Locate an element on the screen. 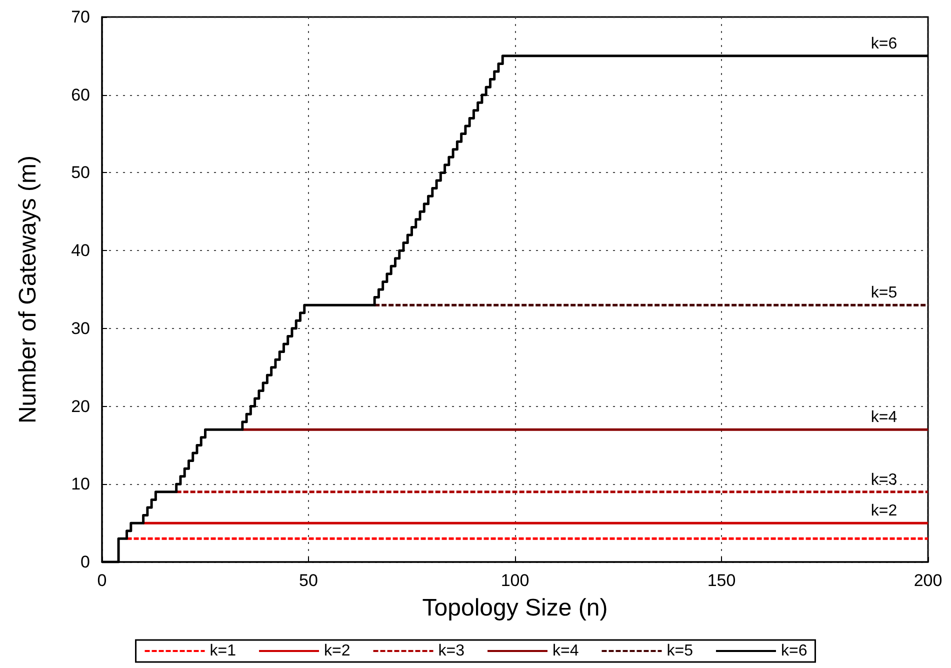 Image resolution: width=951 pixels, height=668 pixels. x-tick-label: 100 is located at coordinates (515, 580).